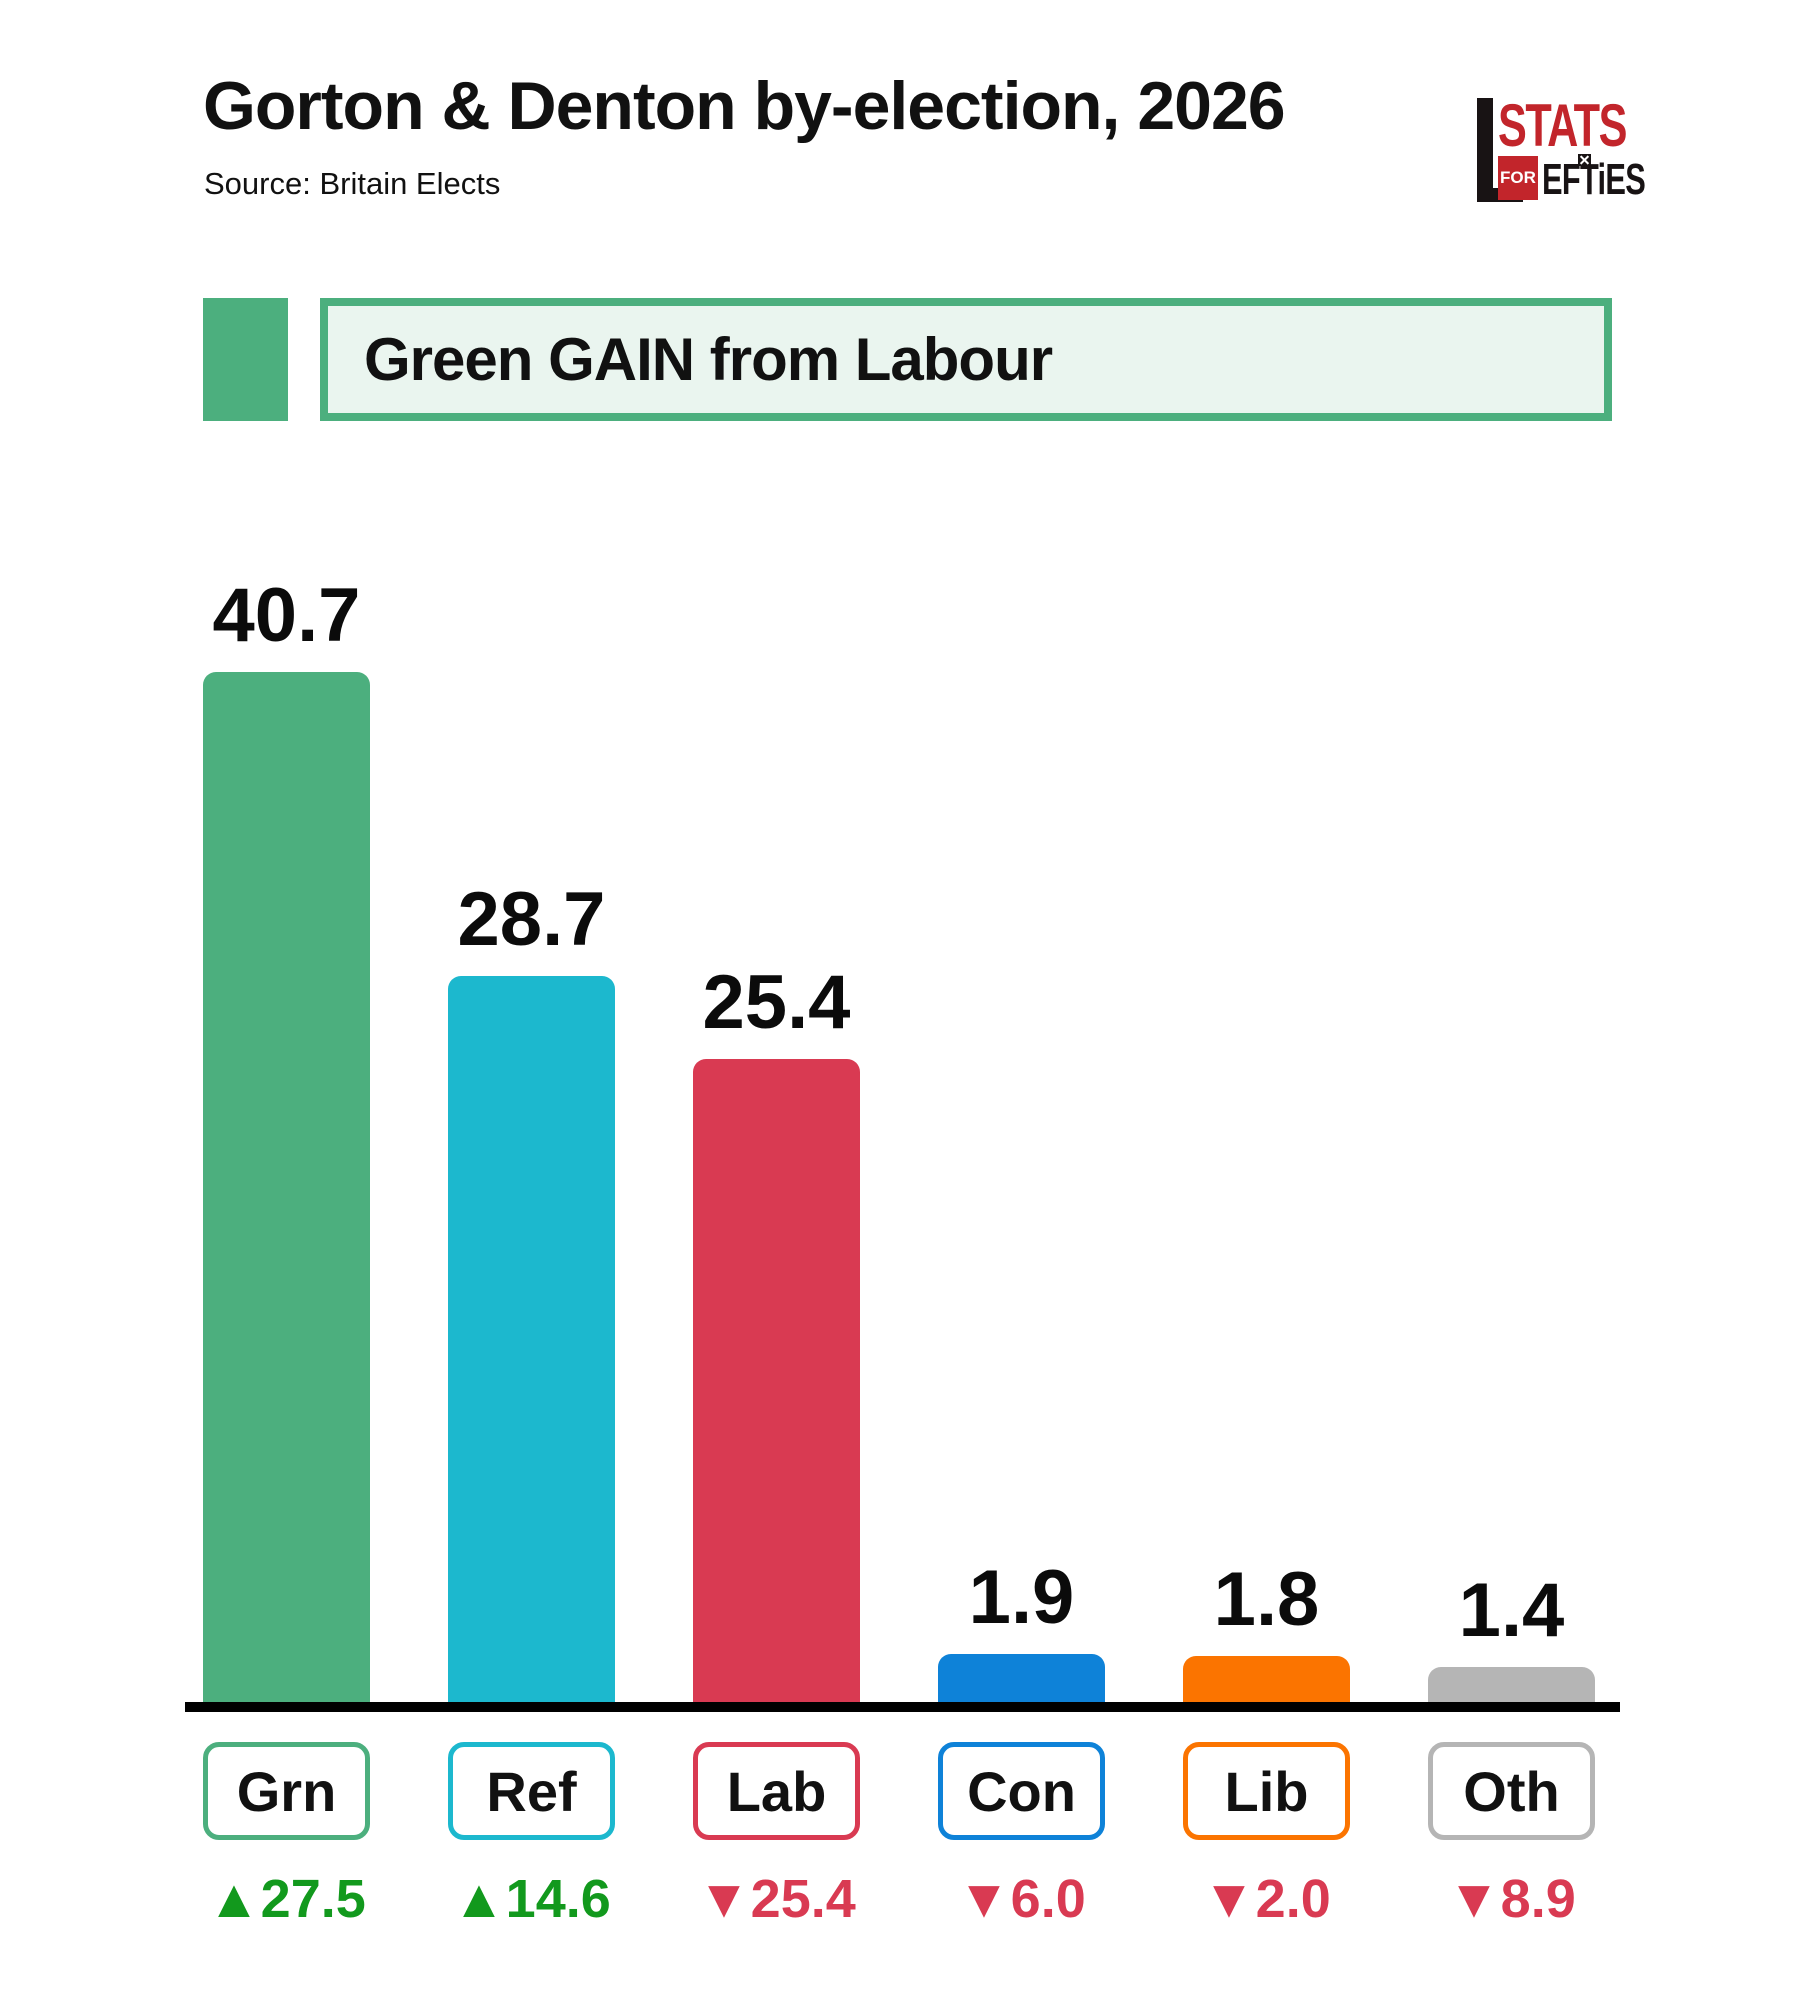 This screenshot has width=1796, height=2000. I want to click on party-label-wrap: Oth, so click(1511, 1791).